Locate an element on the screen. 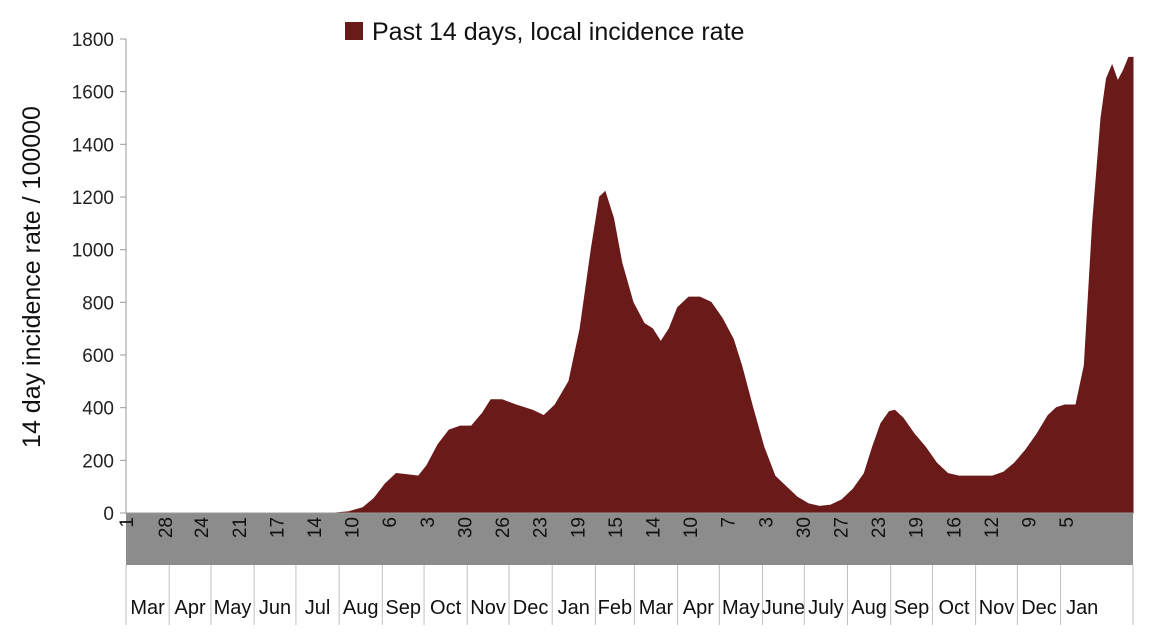 The width and height of the screenshot is (1153, 635). x-month-label: Jun is located at coordinates (275, 608).